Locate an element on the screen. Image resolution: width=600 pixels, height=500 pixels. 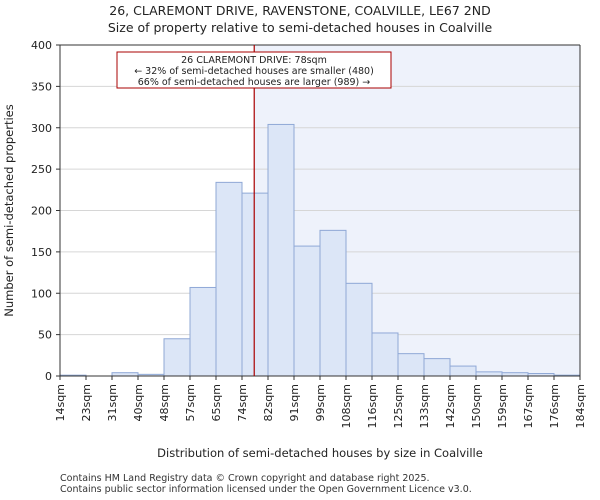
y-tick-label: 0 is located at coordinates (48, 376).